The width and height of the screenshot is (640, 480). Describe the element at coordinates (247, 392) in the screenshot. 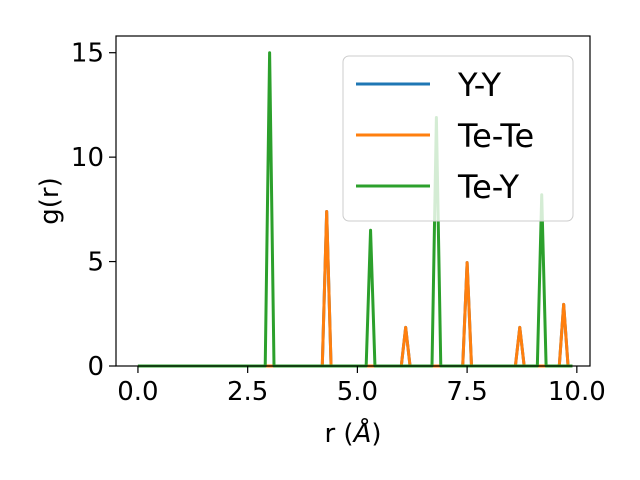

I see `x-tick-label: 2.5` at that location.